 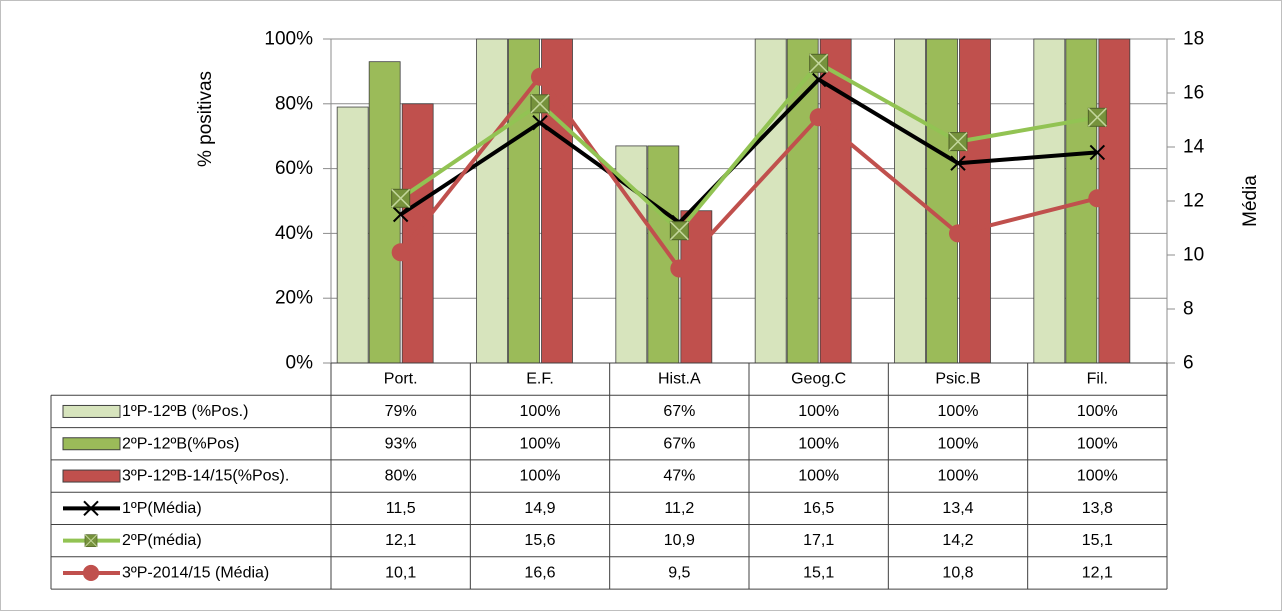 I want to click on table-cell: 10,1, so click(x=400, y=572).